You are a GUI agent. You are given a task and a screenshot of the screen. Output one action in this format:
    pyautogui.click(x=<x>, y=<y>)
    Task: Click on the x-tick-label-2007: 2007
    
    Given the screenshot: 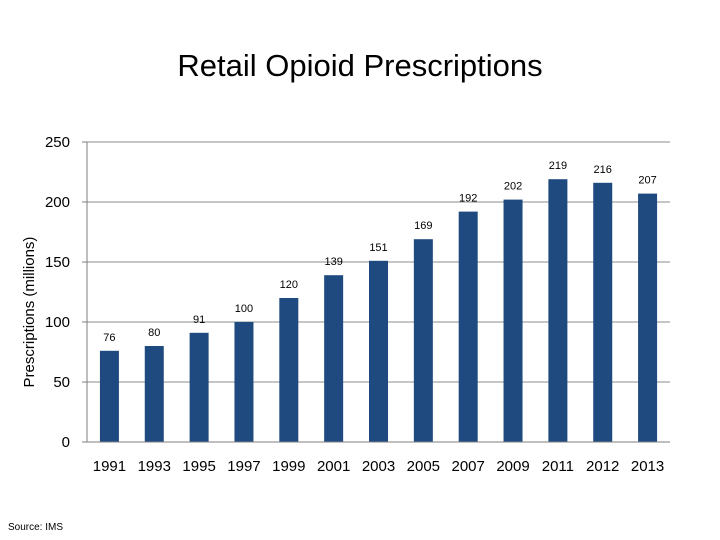 What is the action you would take?
    pyautogui.click(x=468, y=466)
    